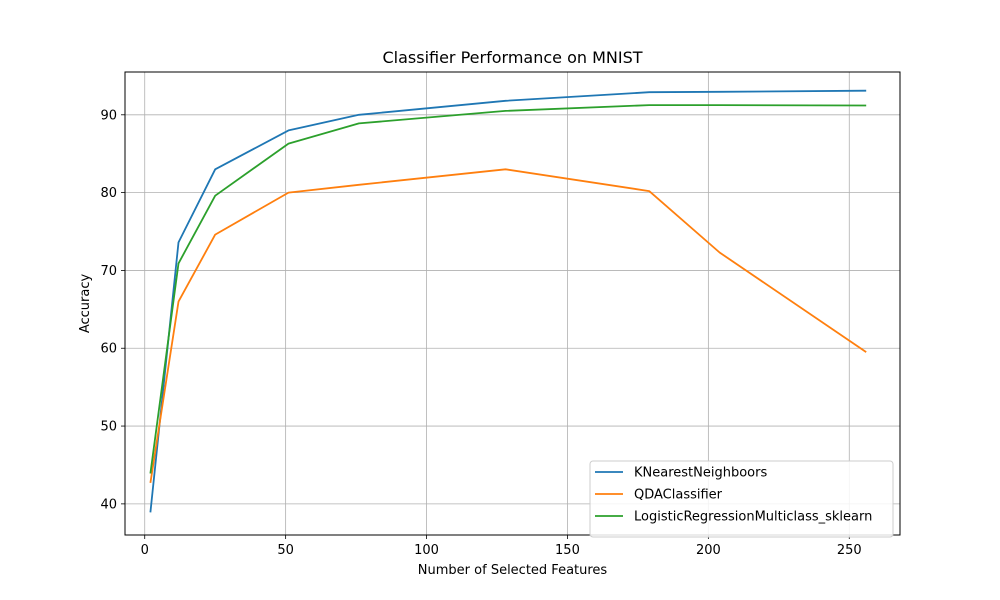 This screenshot has height=600, width=1000. I want to click on x-tick-label: 250, so click(849, 550).